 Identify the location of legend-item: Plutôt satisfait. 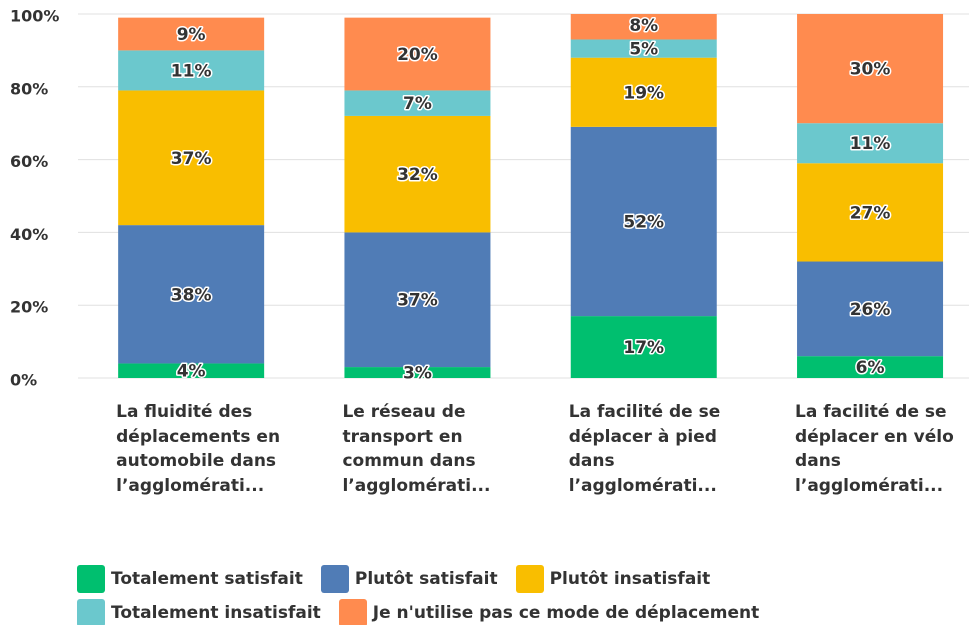
(409, 579).